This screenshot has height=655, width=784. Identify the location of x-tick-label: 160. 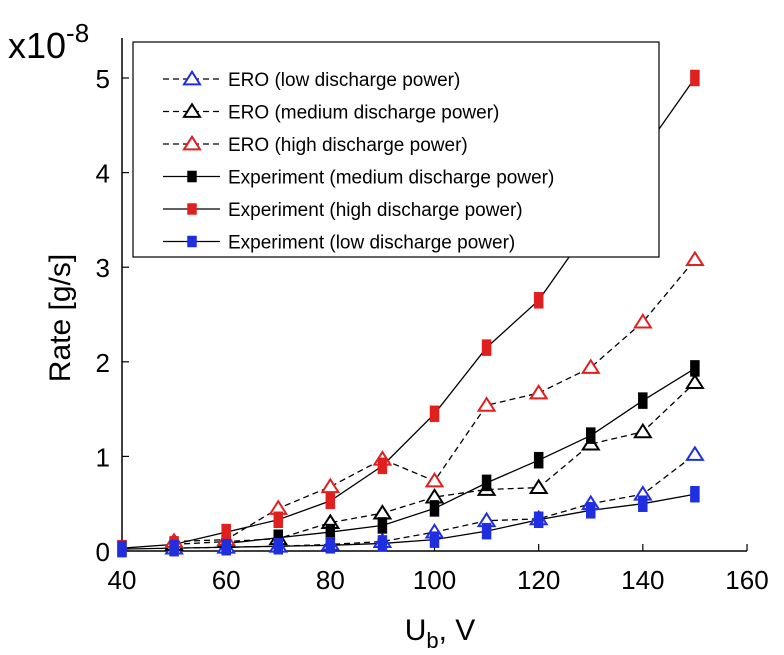
(746, 580).